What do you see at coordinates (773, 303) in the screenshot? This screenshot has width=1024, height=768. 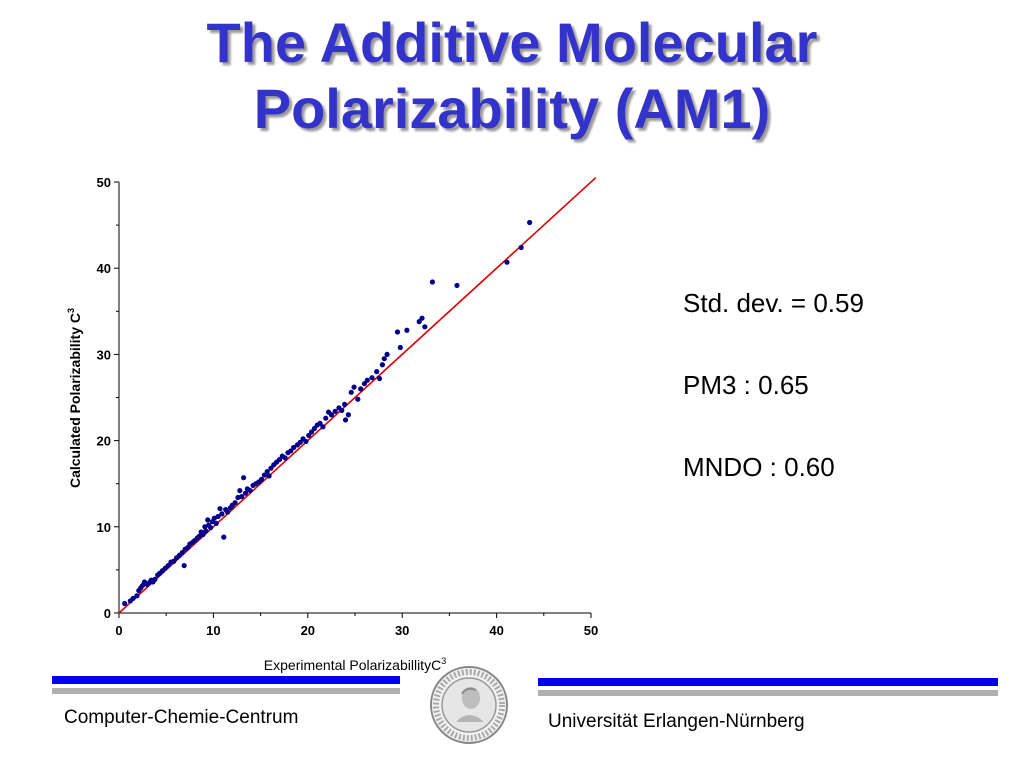 I see `stat-std-dev: Std. dev. = 0.59` at bounding box center [773, 303].